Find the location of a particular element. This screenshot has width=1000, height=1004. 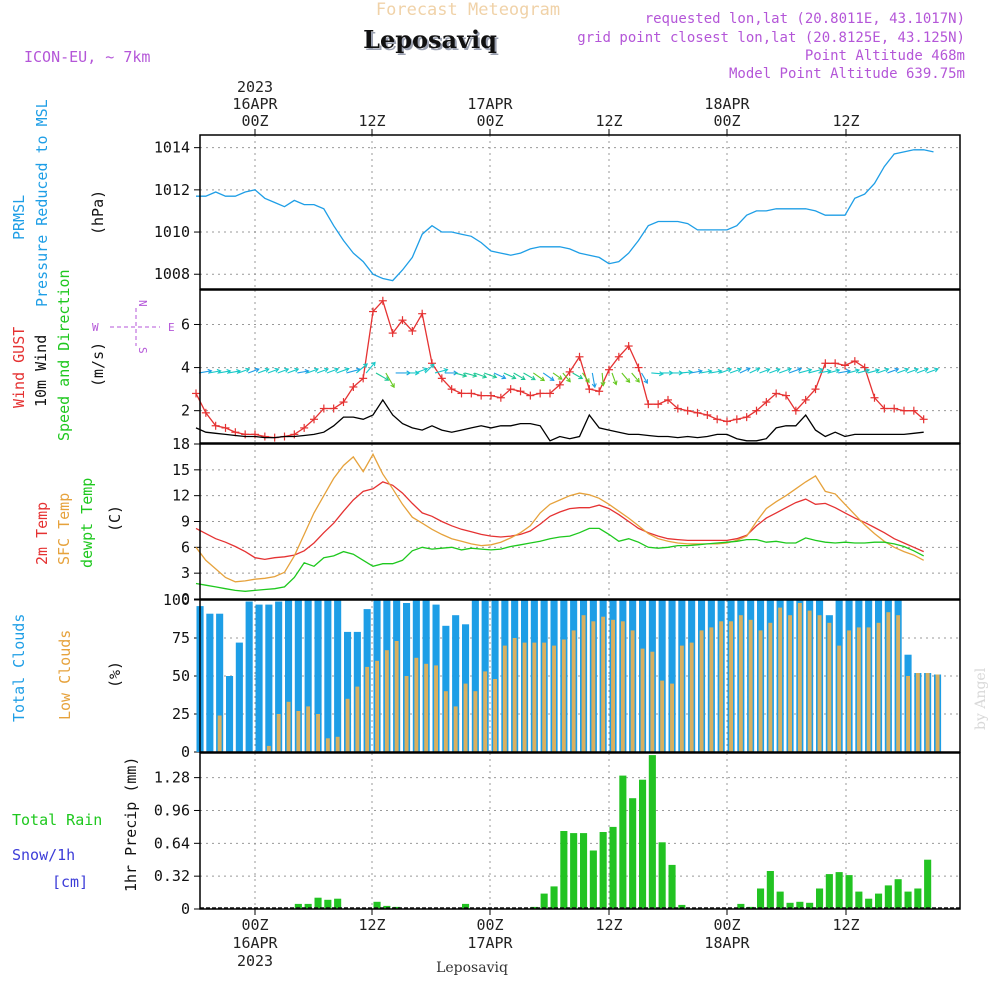

compass-n: N is located at coordinates (142, 303).